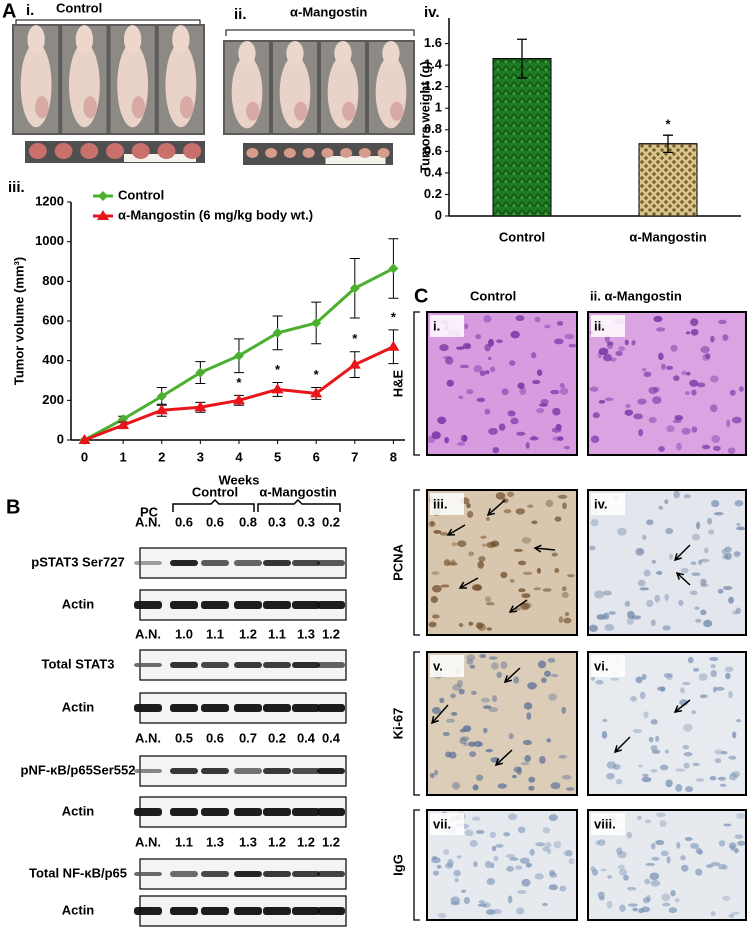 This screenshot has height=927, width=750. I want to click on y-tick-label: 400, so click(53, 359).